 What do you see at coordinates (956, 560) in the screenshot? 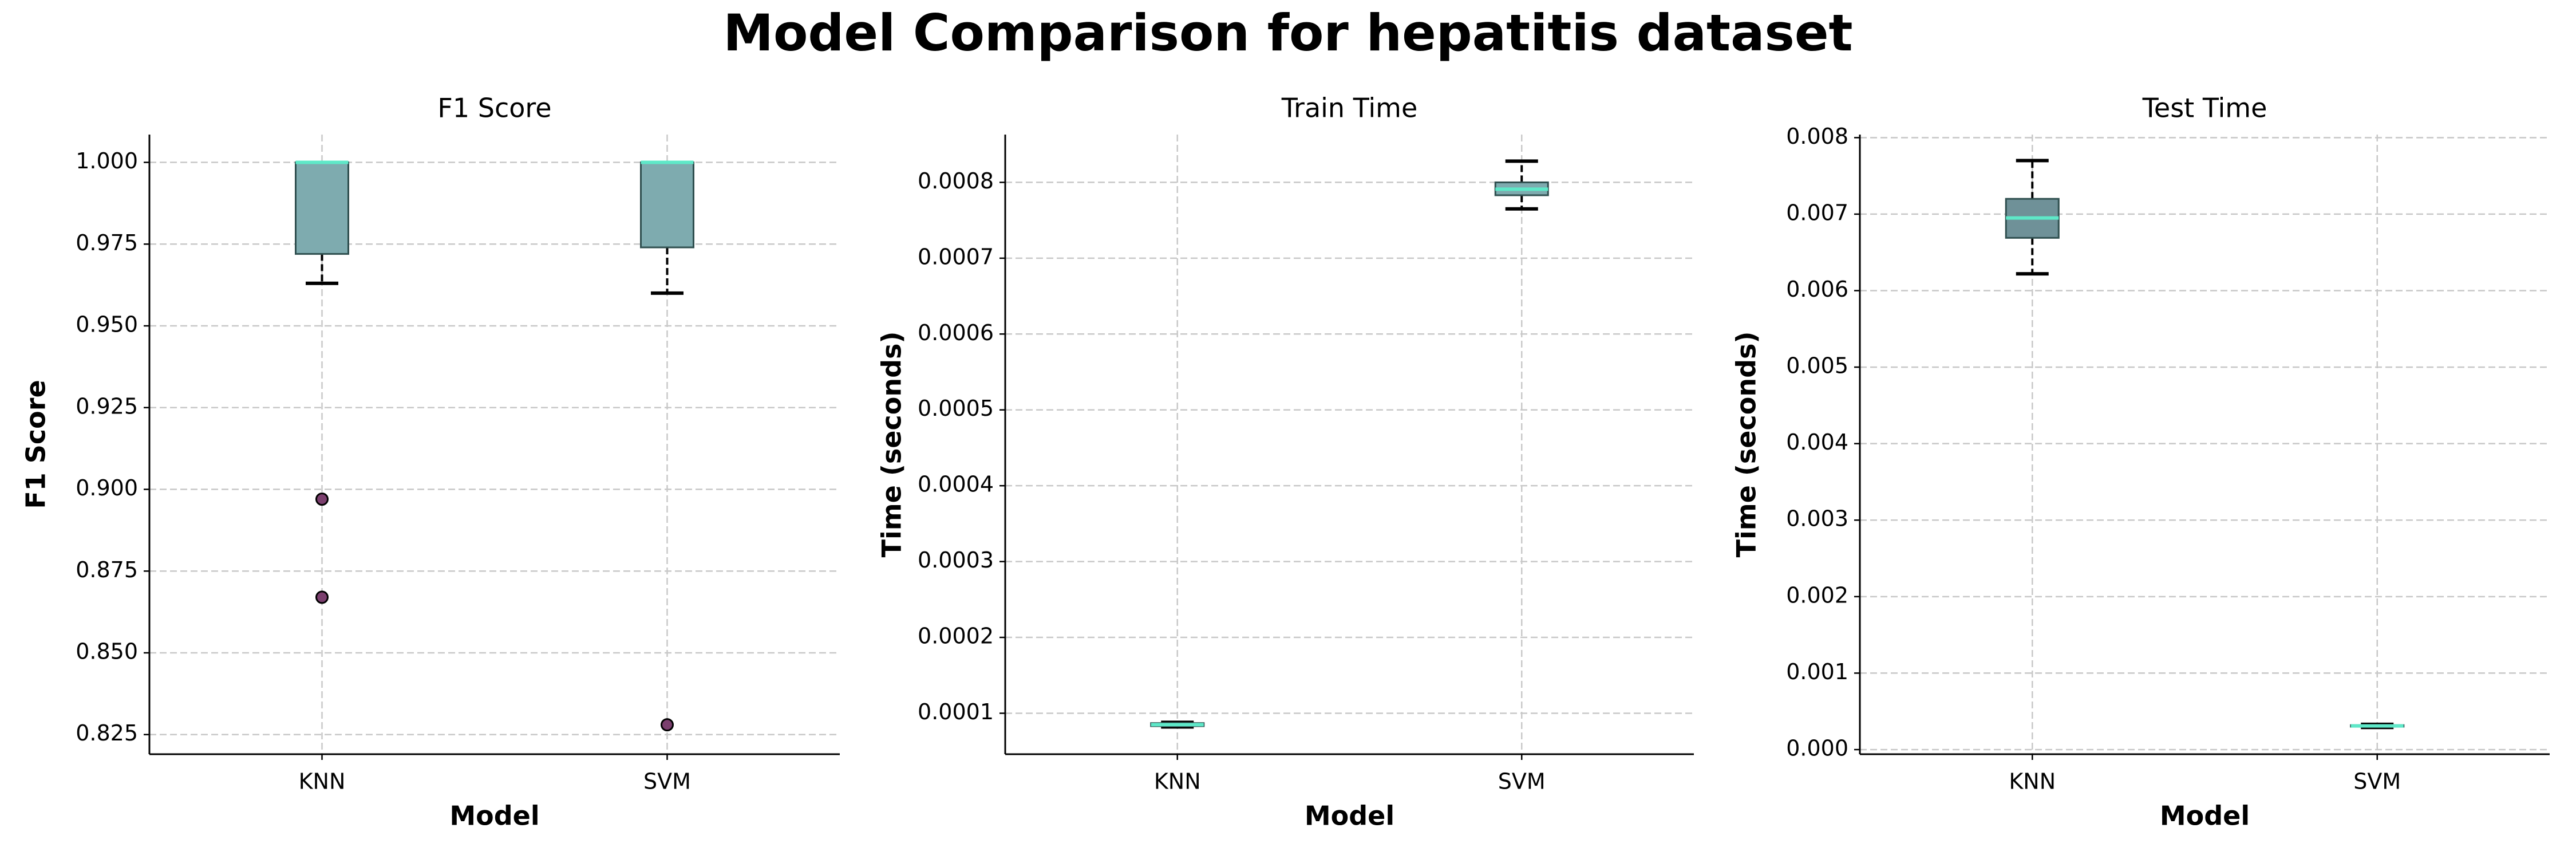
I see `y-tick-label: 0.0003` at bounding box center [956, 560].